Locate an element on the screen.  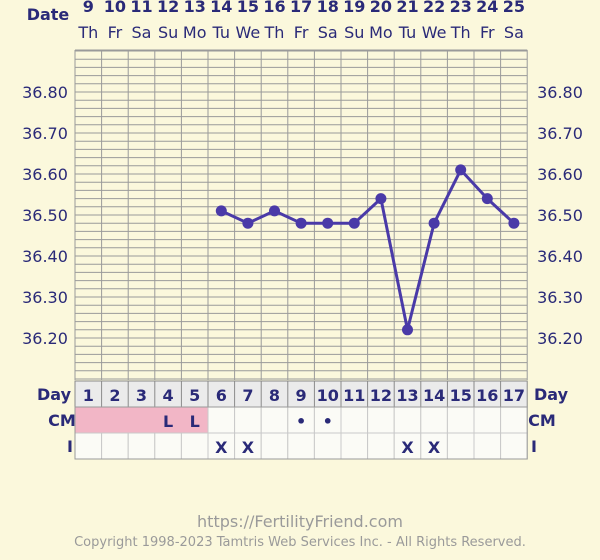
y-tick-label-left: 36.50 is located at coordinates (45, 215).